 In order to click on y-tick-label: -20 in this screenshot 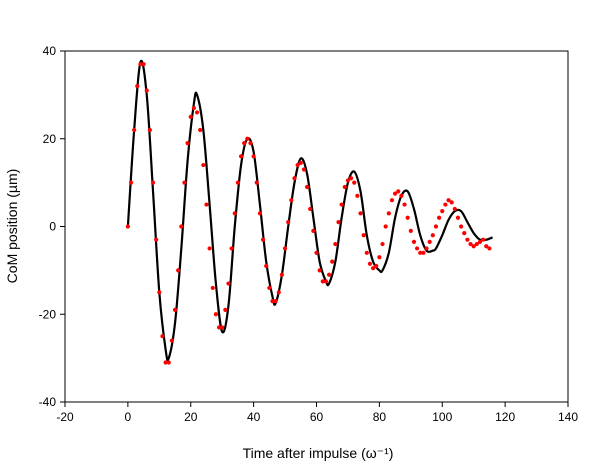, I will do `click(48, 314)`.